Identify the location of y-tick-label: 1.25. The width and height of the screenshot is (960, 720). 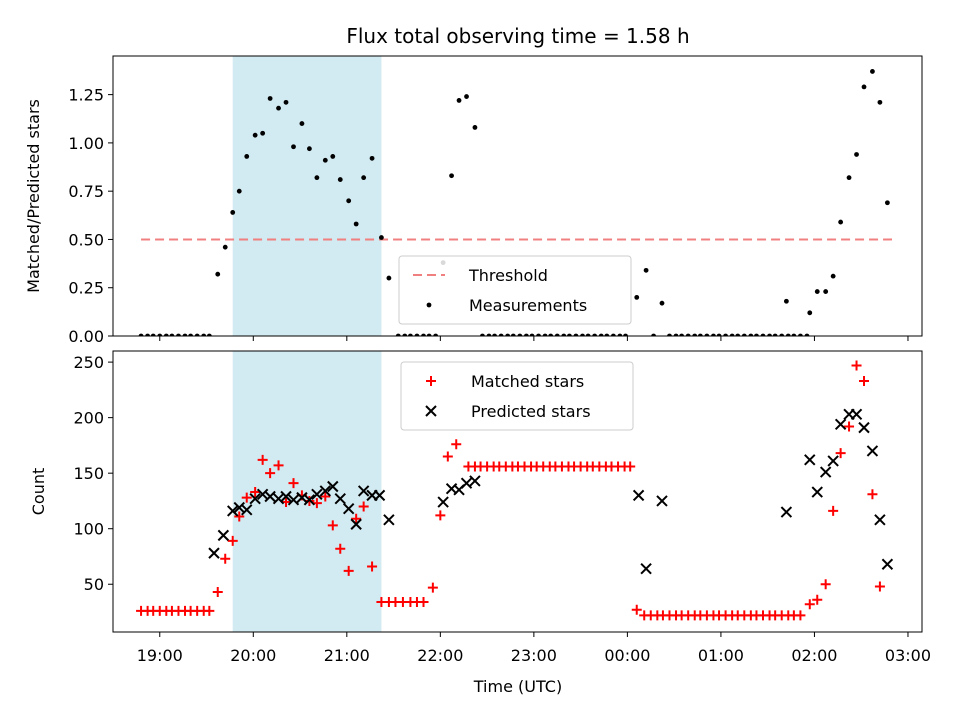
(86, 95).